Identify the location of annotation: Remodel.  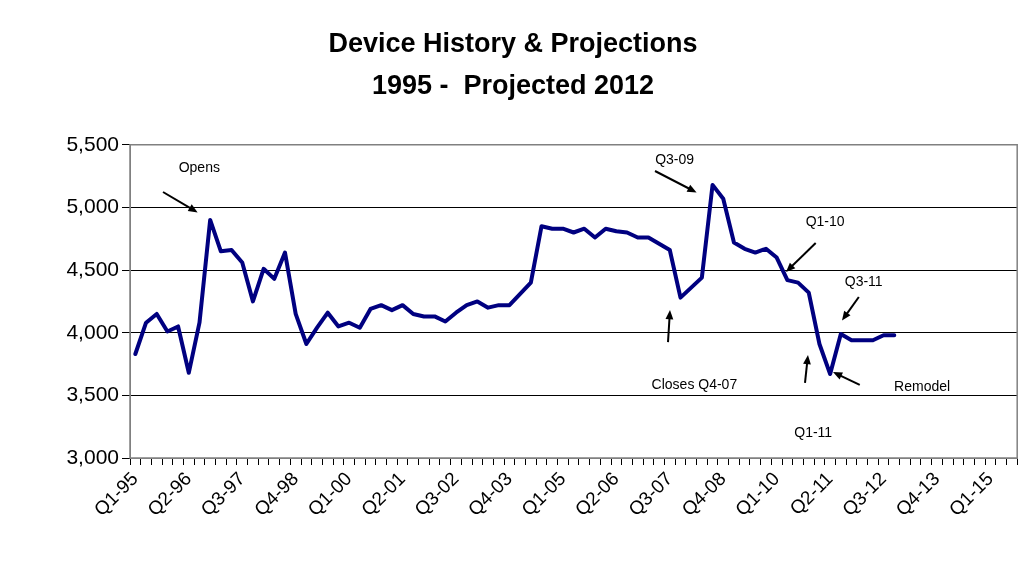
(922, 386).